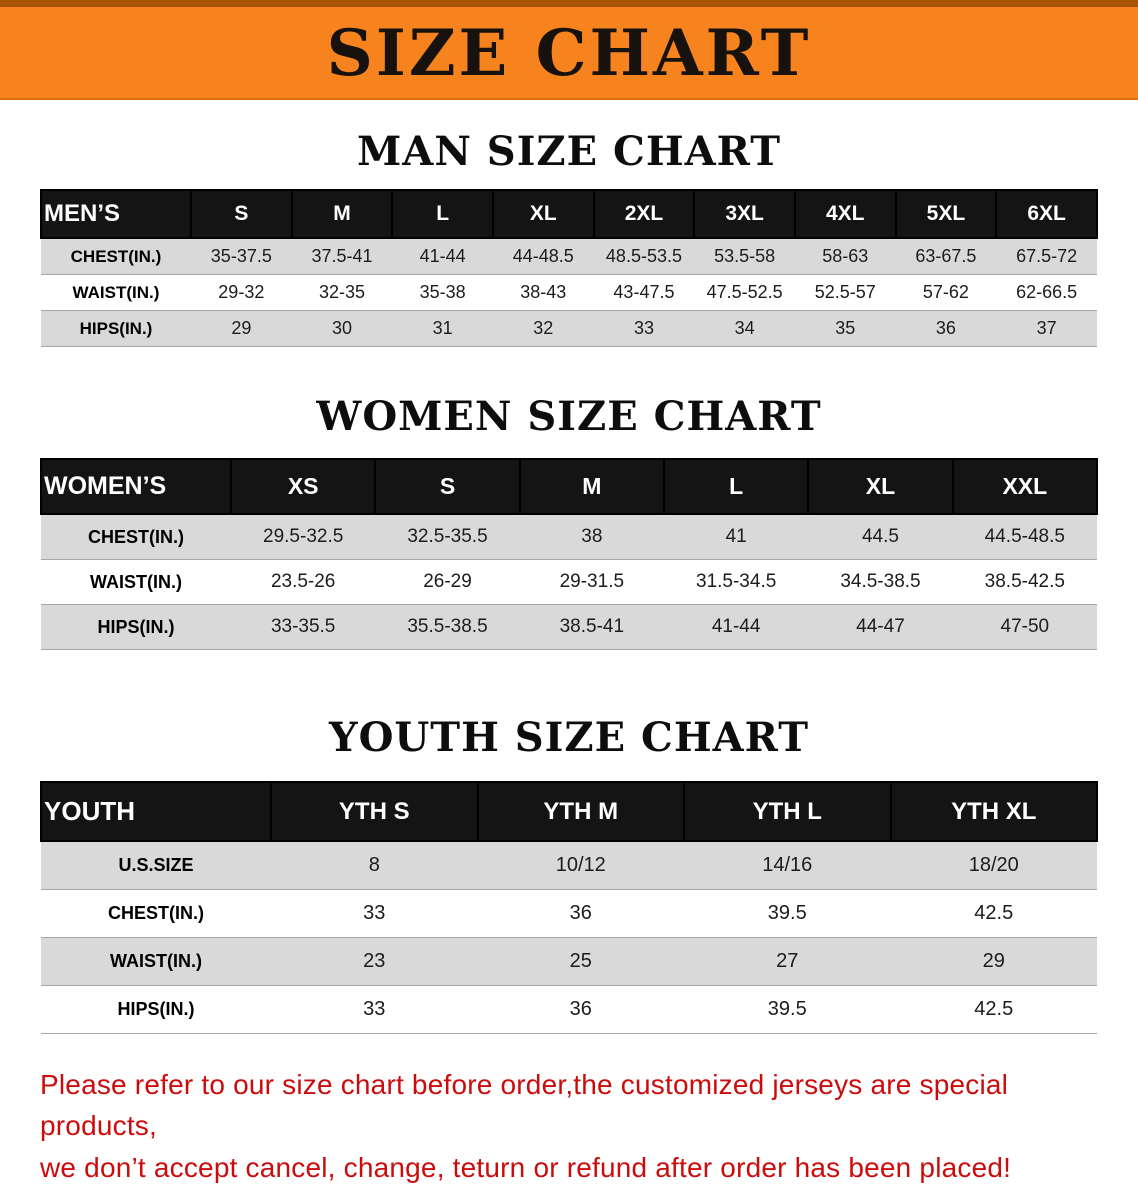 Image resolution: width=1138 pixels, height=1188 pixels. What do you see at coordinates (880, 537) in the screenshot?
I see `measurement-value-cell: 44.5` at bounding box center [880, 537].